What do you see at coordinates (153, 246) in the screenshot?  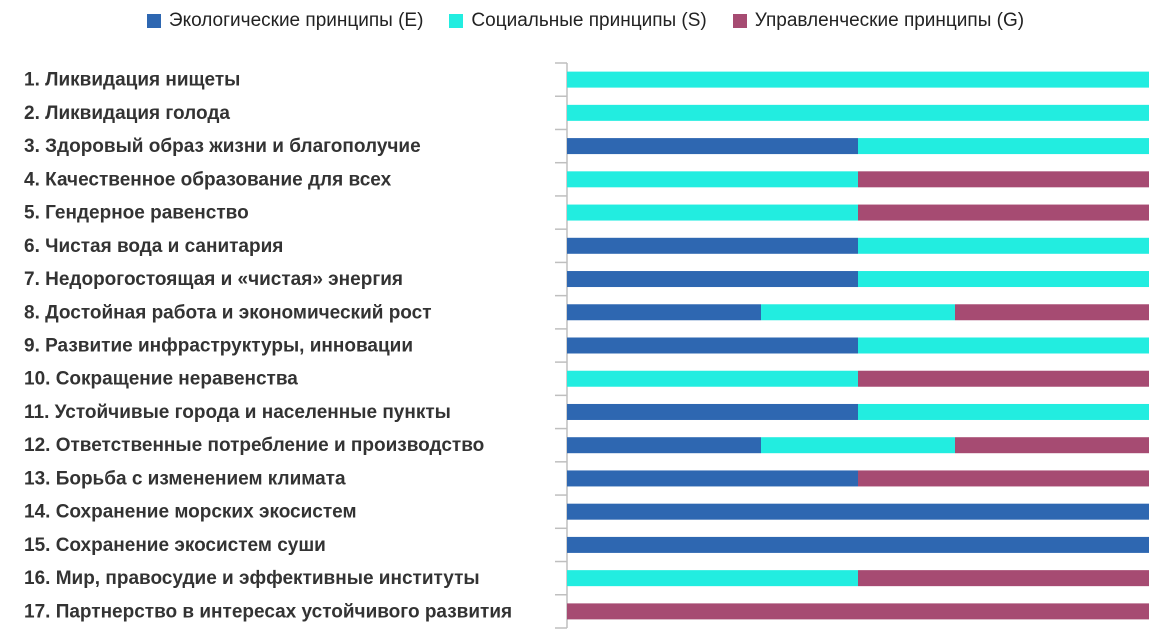 I see `category-label: 6. Чистая вода и санитария` at bounding box center [153, 246].